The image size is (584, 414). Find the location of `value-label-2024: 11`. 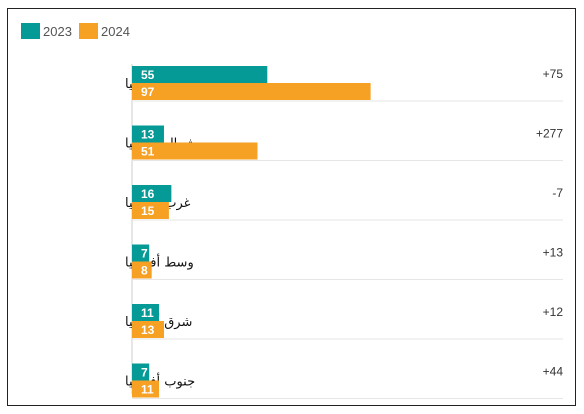

value-label-2024: 11 is located at coordinates (147, 390).